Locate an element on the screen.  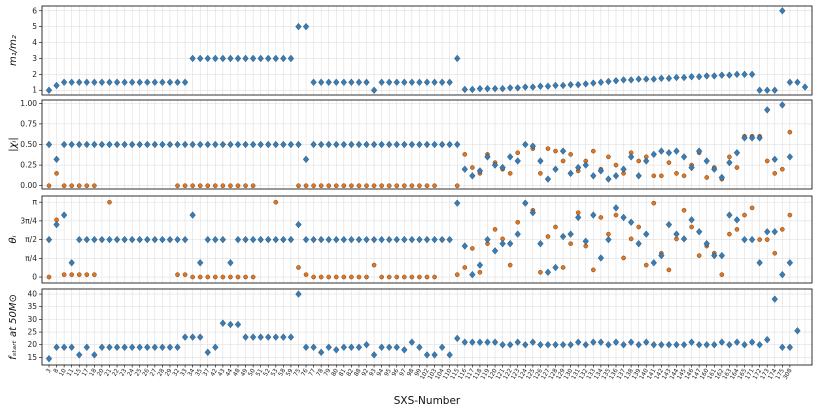
x-tick-label: 135 is located at coordinates (606, 374).